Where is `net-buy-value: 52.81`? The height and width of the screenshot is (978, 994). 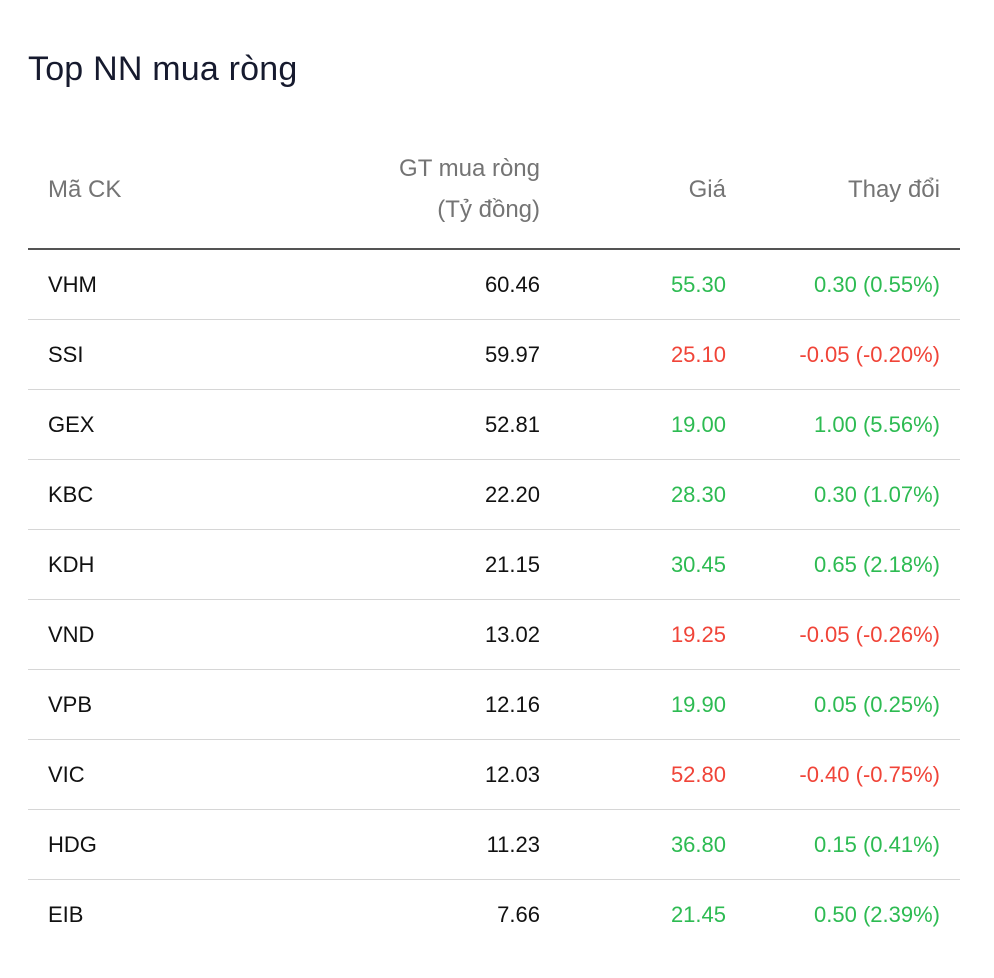 net-buy-value: 52.81 is located at coordinates (390, 424).